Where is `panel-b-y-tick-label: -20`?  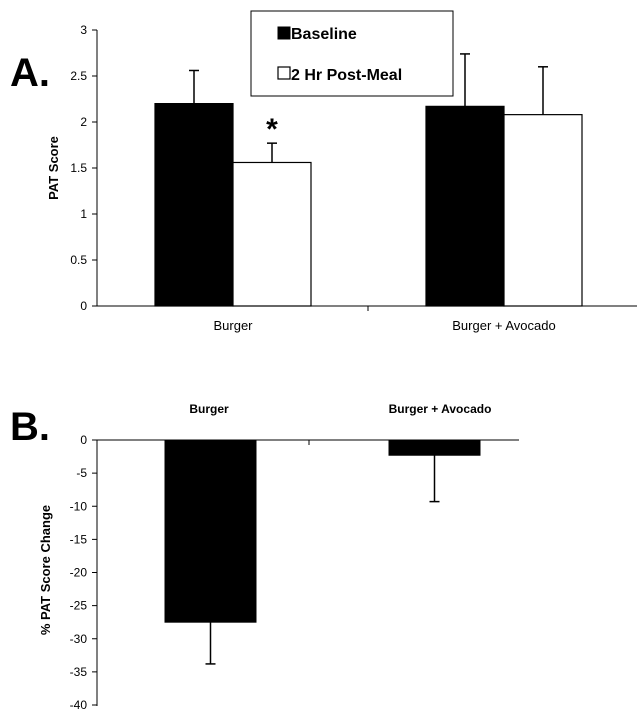 panel-b-y-tick-label: -20 is located at coordinates (79, 573).